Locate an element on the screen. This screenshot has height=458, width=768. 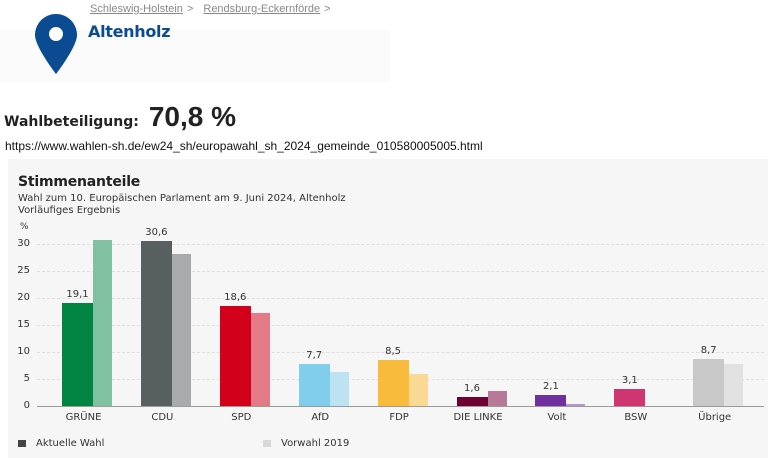
bar-current-cdu is located at coordinates (156, 323).